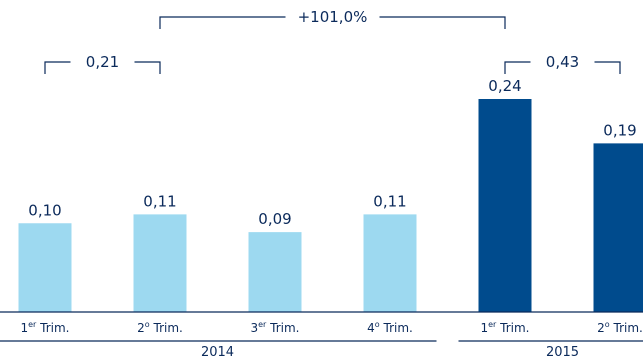  What do you see at coordinates (102, 62) in the screenshot?
I see `annotation-label-1: 0,21` at bounding box center [102, 62].